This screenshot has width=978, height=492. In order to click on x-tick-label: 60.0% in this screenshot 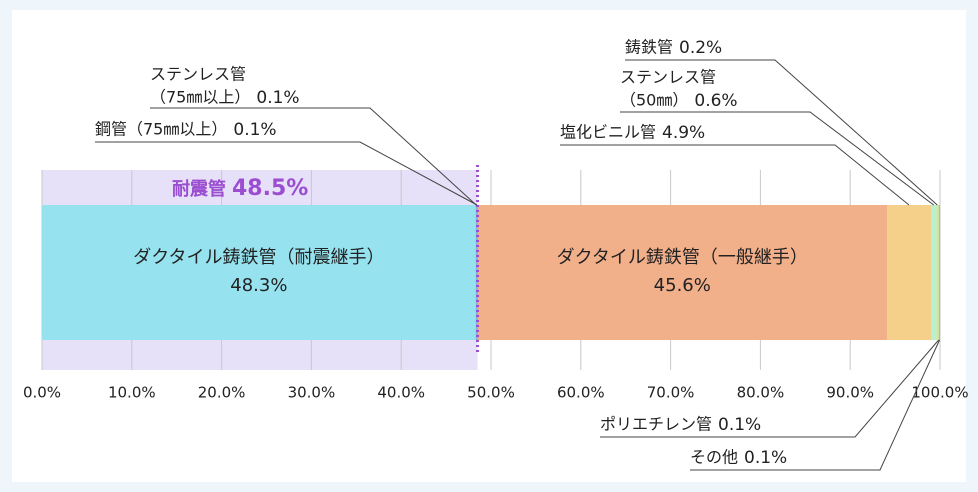, I will do `click(581, 393)`.